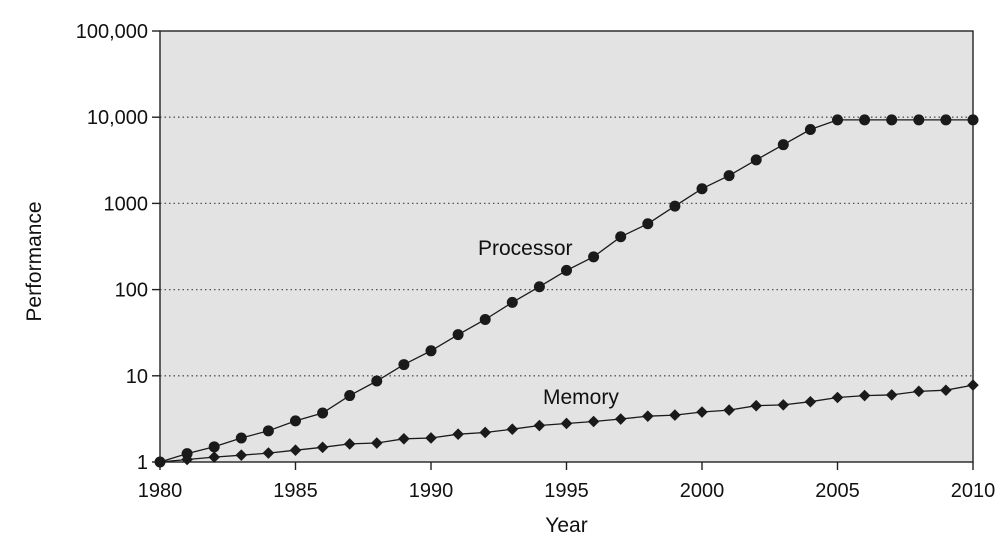 This screenshot has width=1008, height=551. I want to click on x-axis-title: Year, so click(566, 525).